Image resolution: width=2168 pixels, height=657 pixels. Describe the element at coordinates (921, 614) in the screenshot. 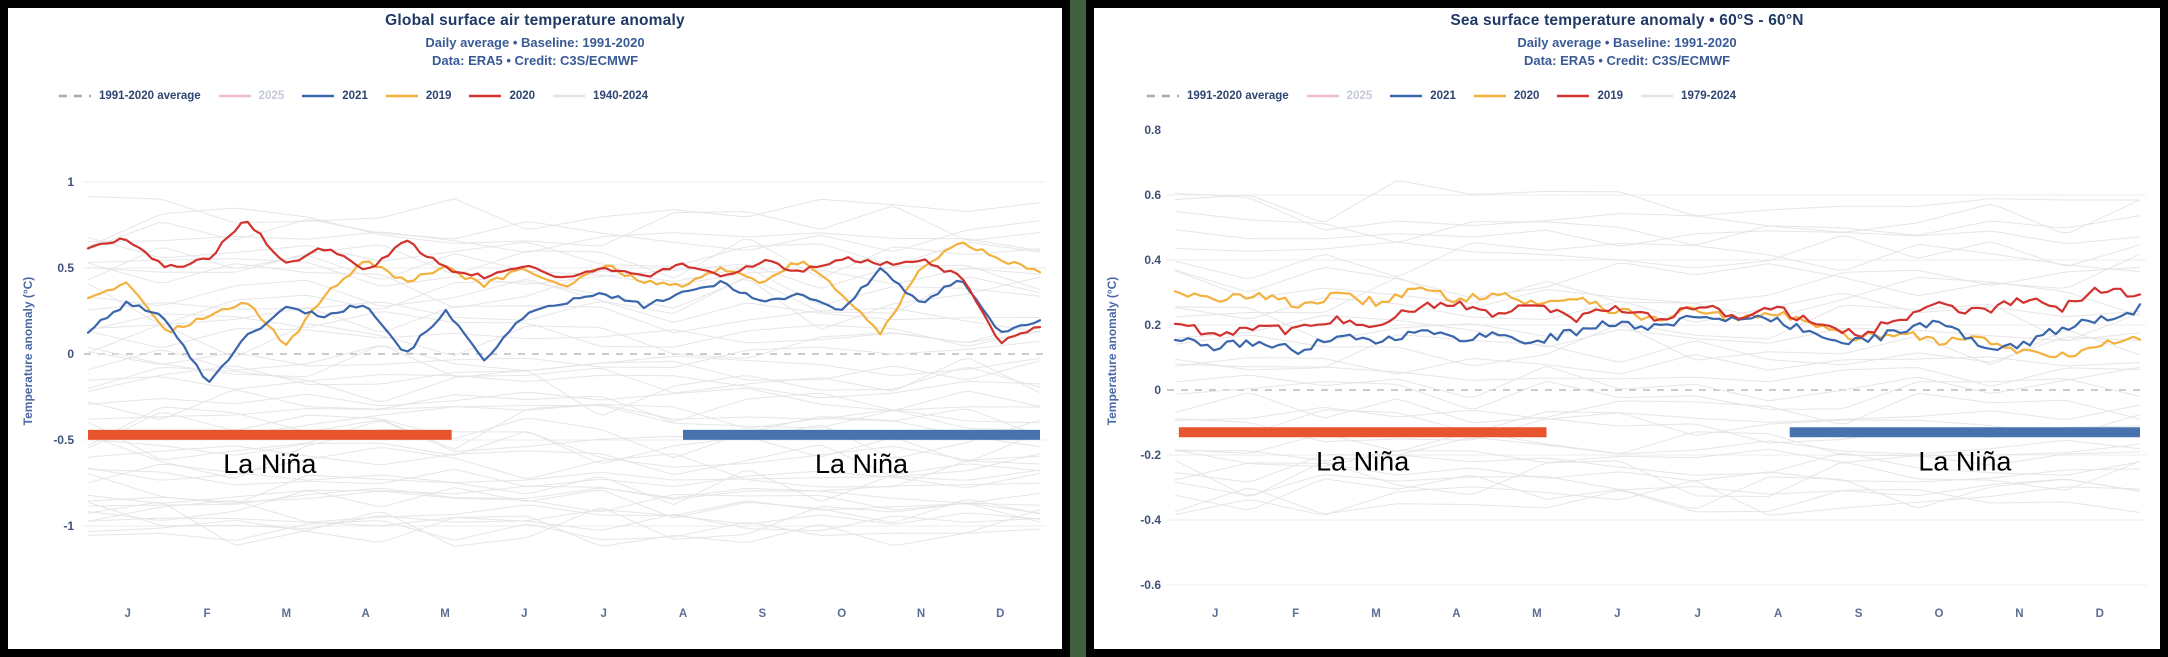

I see `month-label: N` at that location.